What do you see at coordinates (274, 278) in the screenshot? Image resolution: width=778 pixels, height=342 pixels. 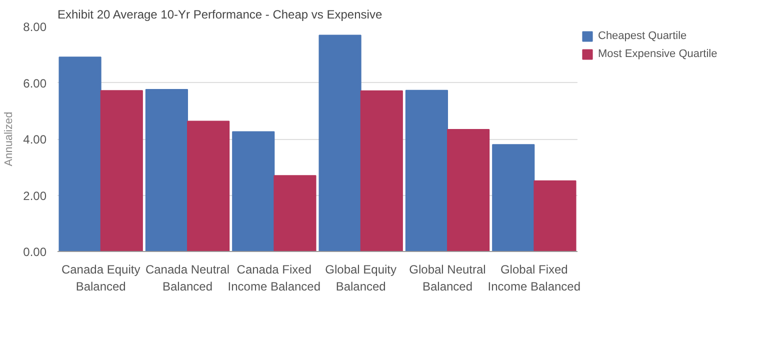 I see `x-tick-label: Canada Fixed Income Balanced` at bounding box center [274, 278].